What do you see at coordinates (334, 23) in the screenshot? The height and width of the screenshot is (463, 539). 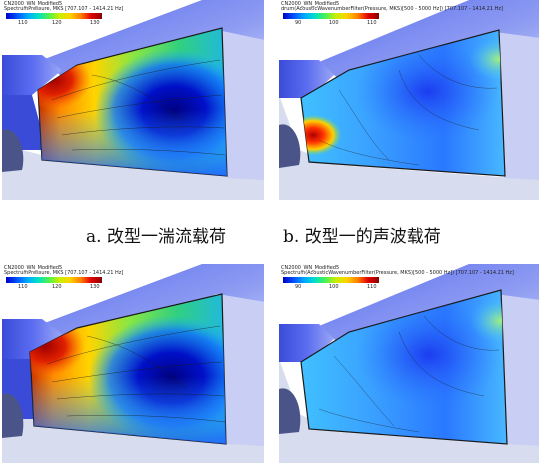 I see `panel-b-tick-2: 100` at bounding box center [334, 23].